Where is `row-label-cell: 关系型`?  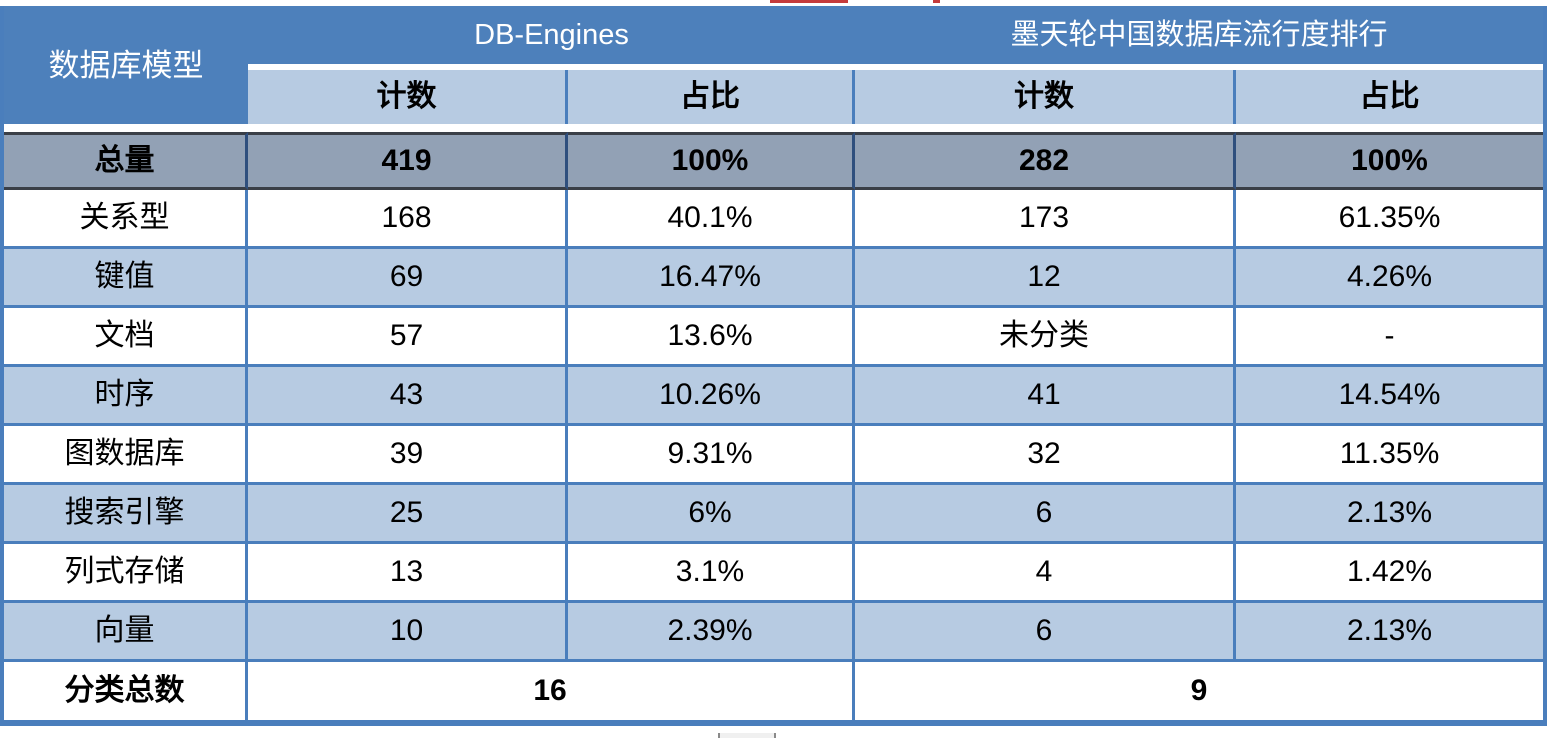 row-label-cell: 关系型 is located at coordinates (126, 219).